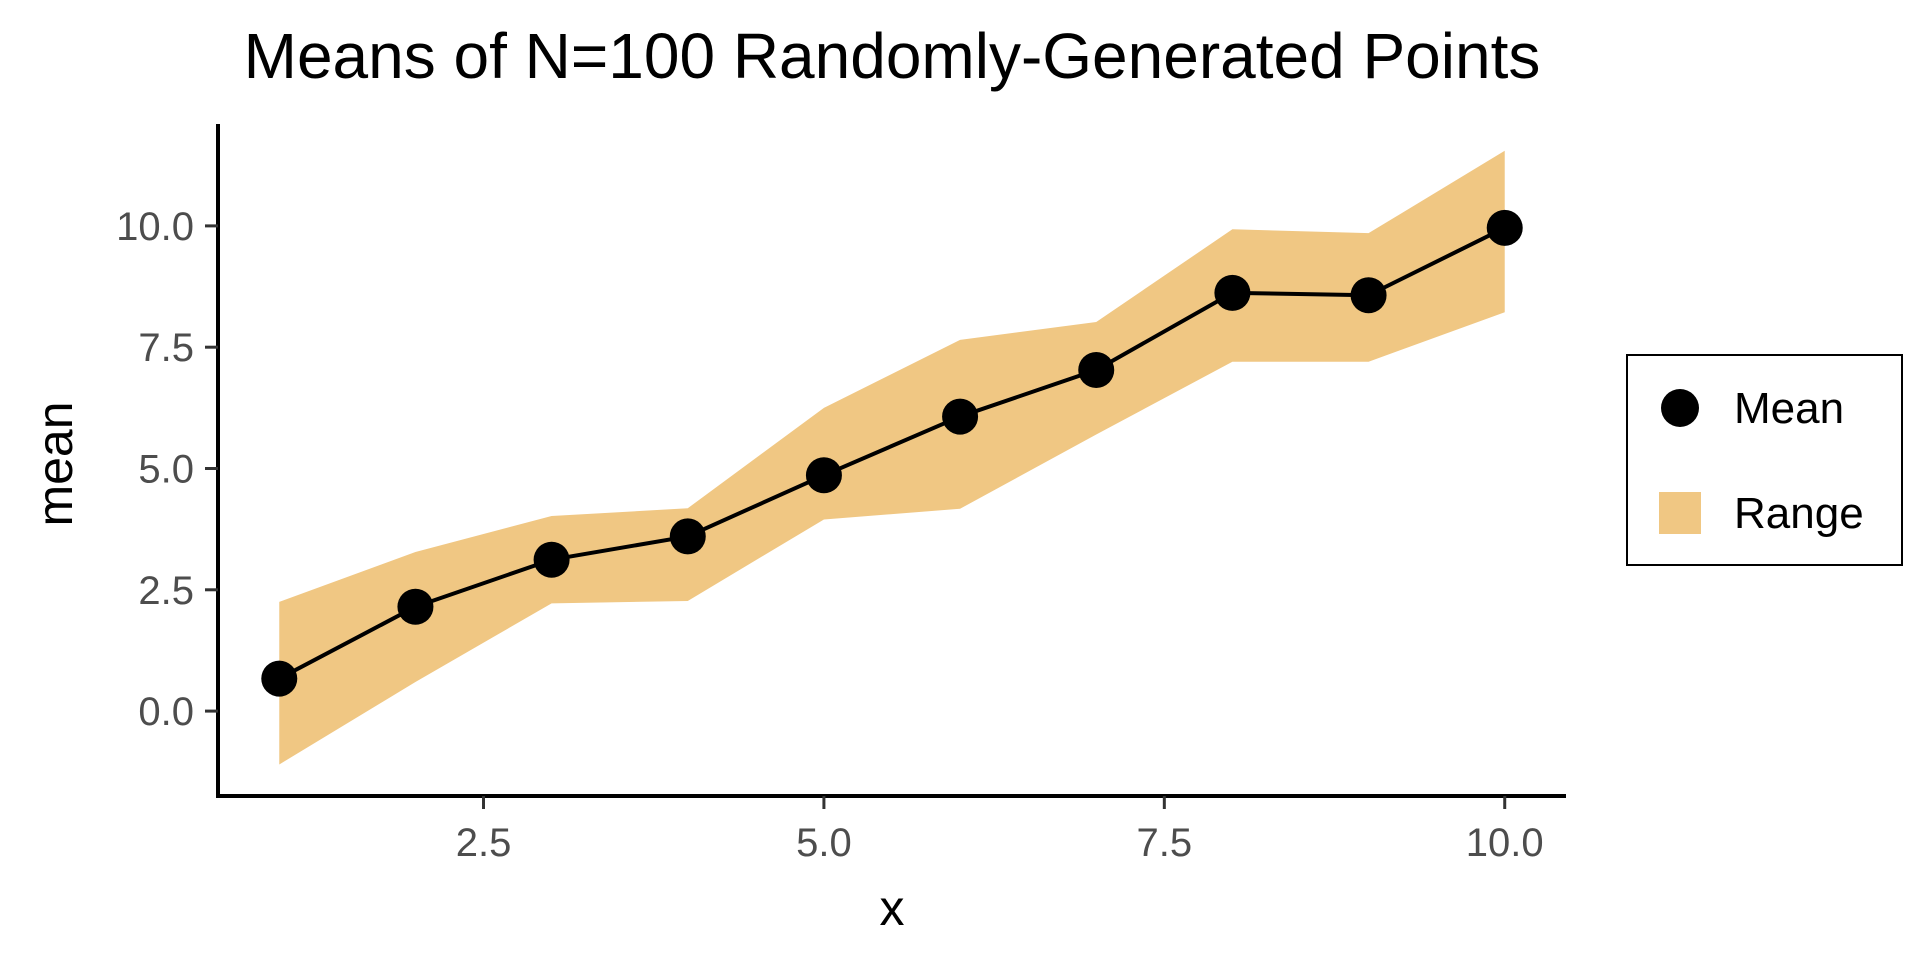  I want to click on y-axis-ticks: 0.0 2.5 5.0 7.5 10.0, so click(167, 469).